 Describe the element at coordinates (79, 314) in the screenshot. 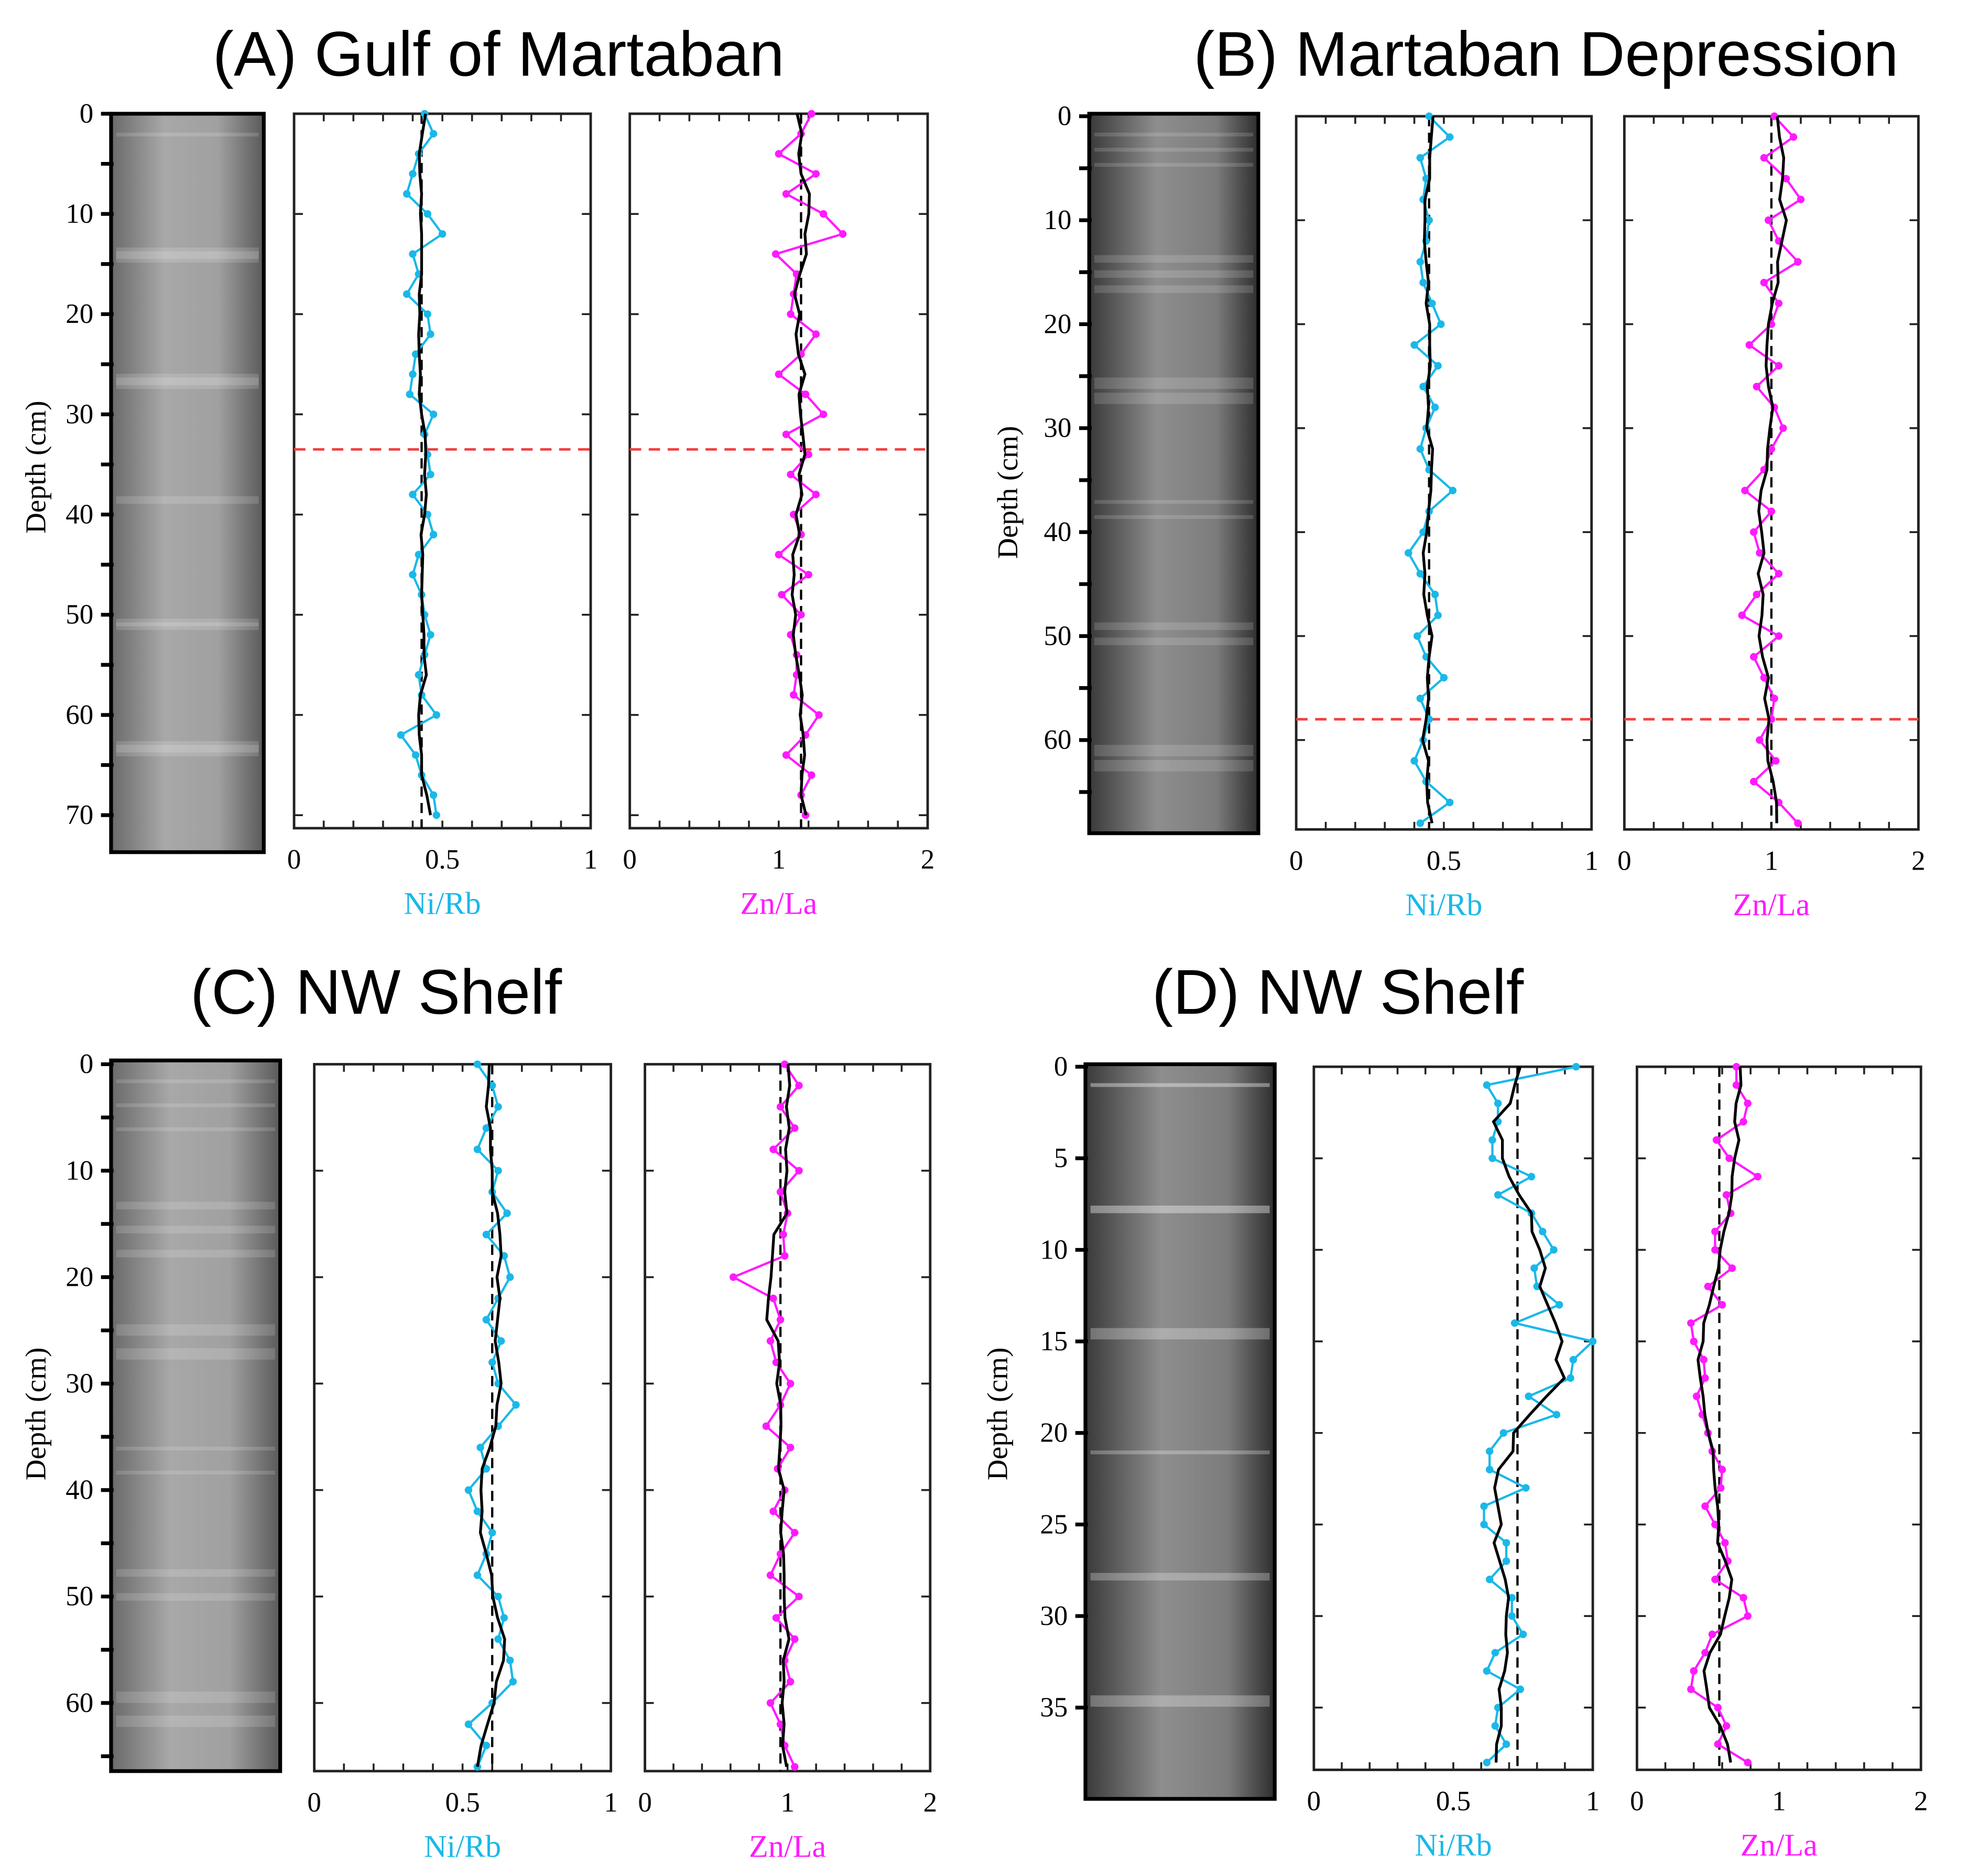

I see `y-tick-label: 20` at that location.